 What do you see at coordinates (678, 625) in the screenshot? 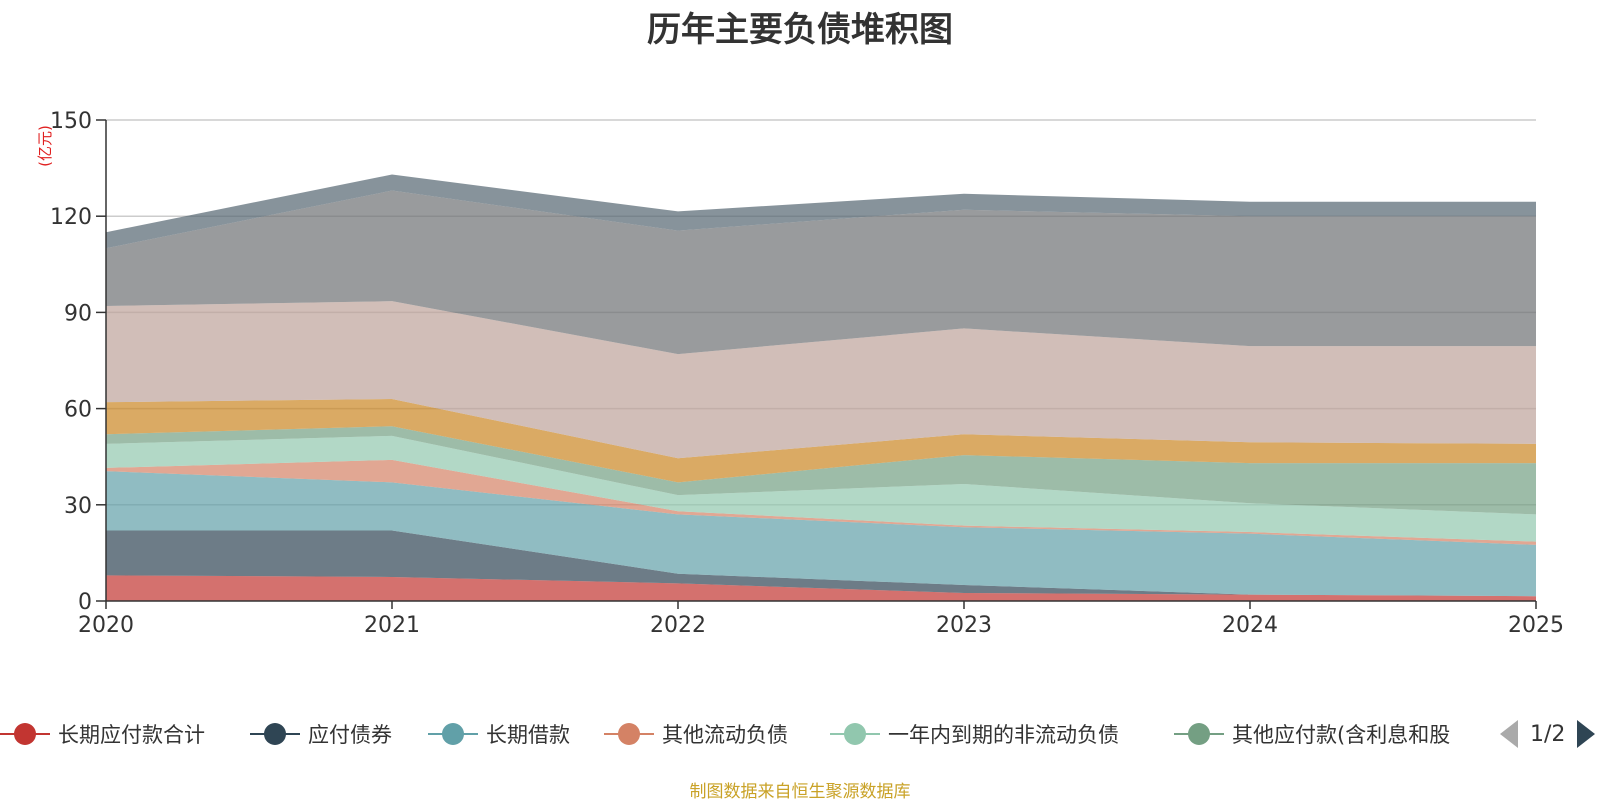
I see `x-tick-label: 2022` at bounding box center [678, 625].